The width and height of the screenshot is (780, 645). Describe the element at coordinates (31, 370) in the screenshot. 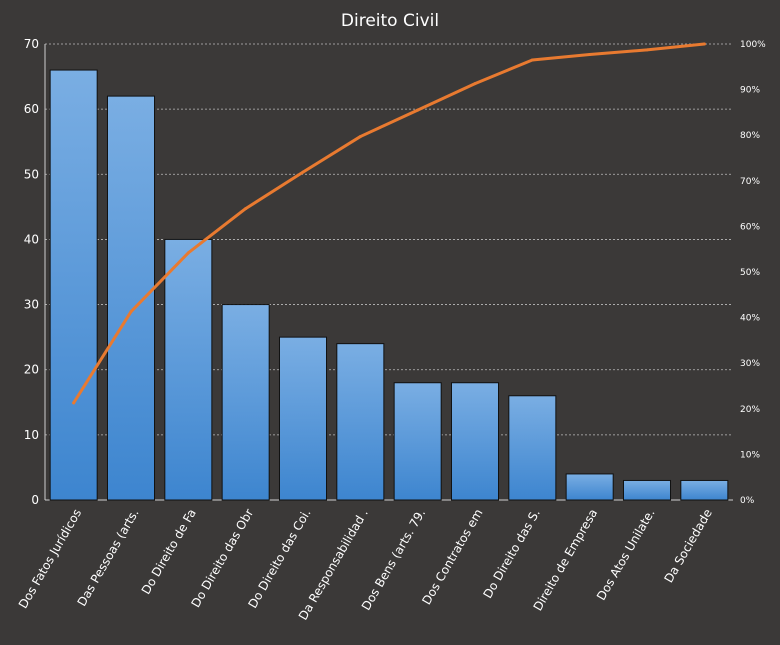

I see `y-tick-label: 20` at that location.